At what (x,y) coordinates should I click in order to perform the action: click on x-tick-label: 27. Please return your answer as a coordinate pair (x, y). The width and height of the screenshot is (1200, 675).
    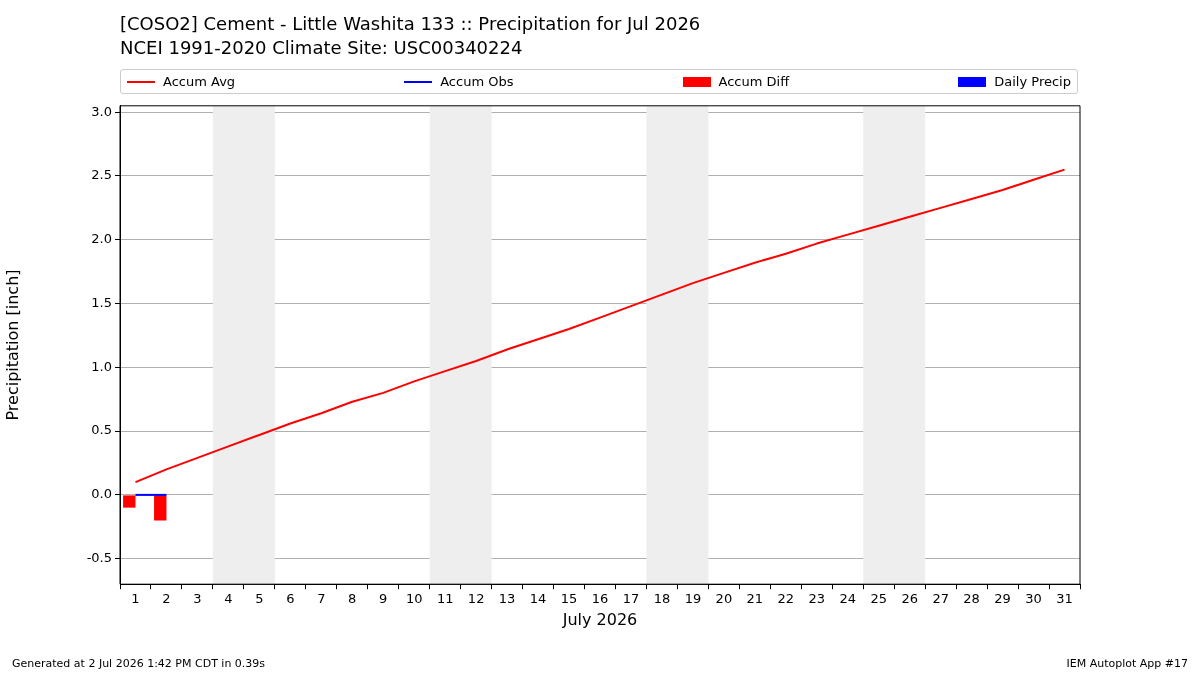
    Looking at the image, I should click on (940, 599).